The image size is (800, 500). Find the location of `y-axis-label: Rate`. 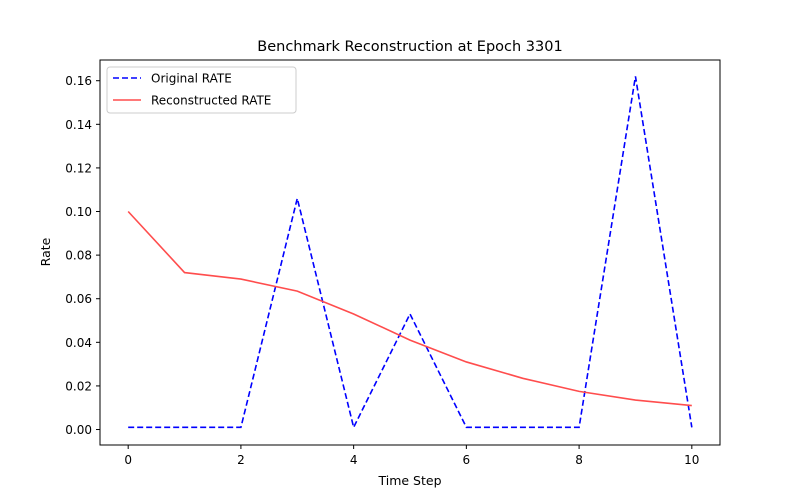

y-axis-label: Rate is located at coordinates (45, 251).